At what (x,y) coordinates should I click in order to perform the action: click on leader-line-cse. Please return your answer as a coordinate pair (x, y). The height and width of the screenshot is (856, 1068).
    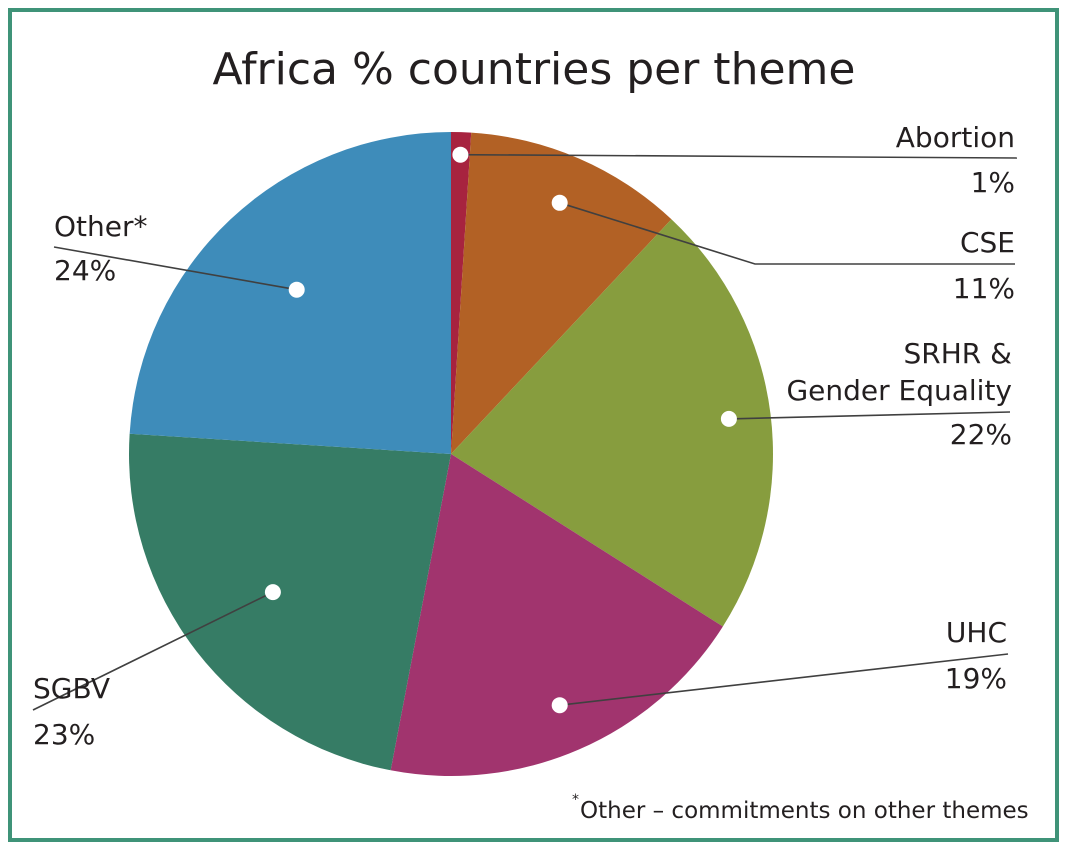
    Looking at the image, I should click on (787, 233).